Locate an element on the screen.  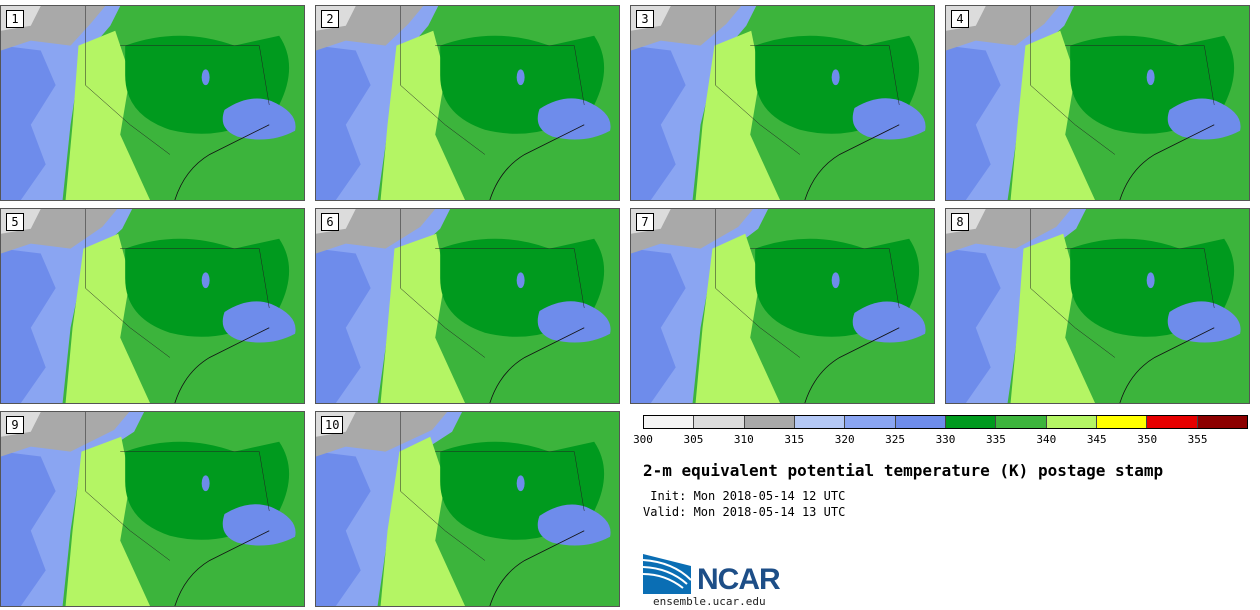
colorbar-tick-label: 355 is located at coordinates (1197, 439).